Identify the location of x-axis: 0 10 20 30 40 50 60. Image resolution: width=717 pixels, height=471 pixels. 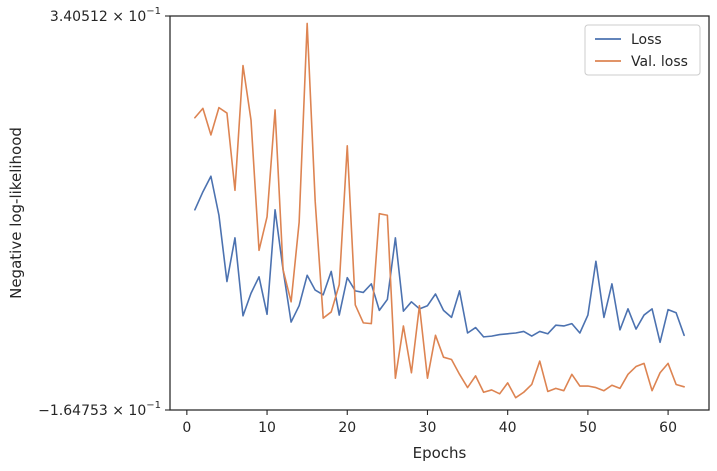
(429, 423).